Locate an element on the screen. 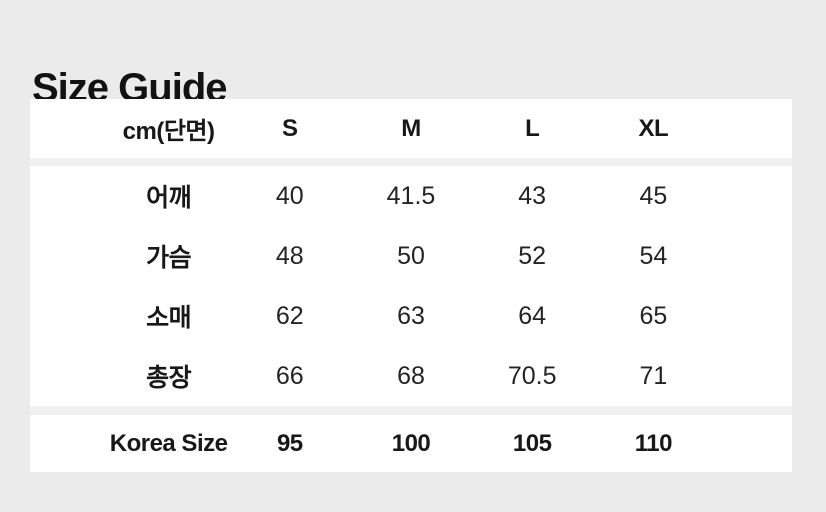 Image resolution: width=826 pixels, height=512 pixels. table-row-total-length: 총장 66 68 70.5 71 is located at coordinates (411, 376).